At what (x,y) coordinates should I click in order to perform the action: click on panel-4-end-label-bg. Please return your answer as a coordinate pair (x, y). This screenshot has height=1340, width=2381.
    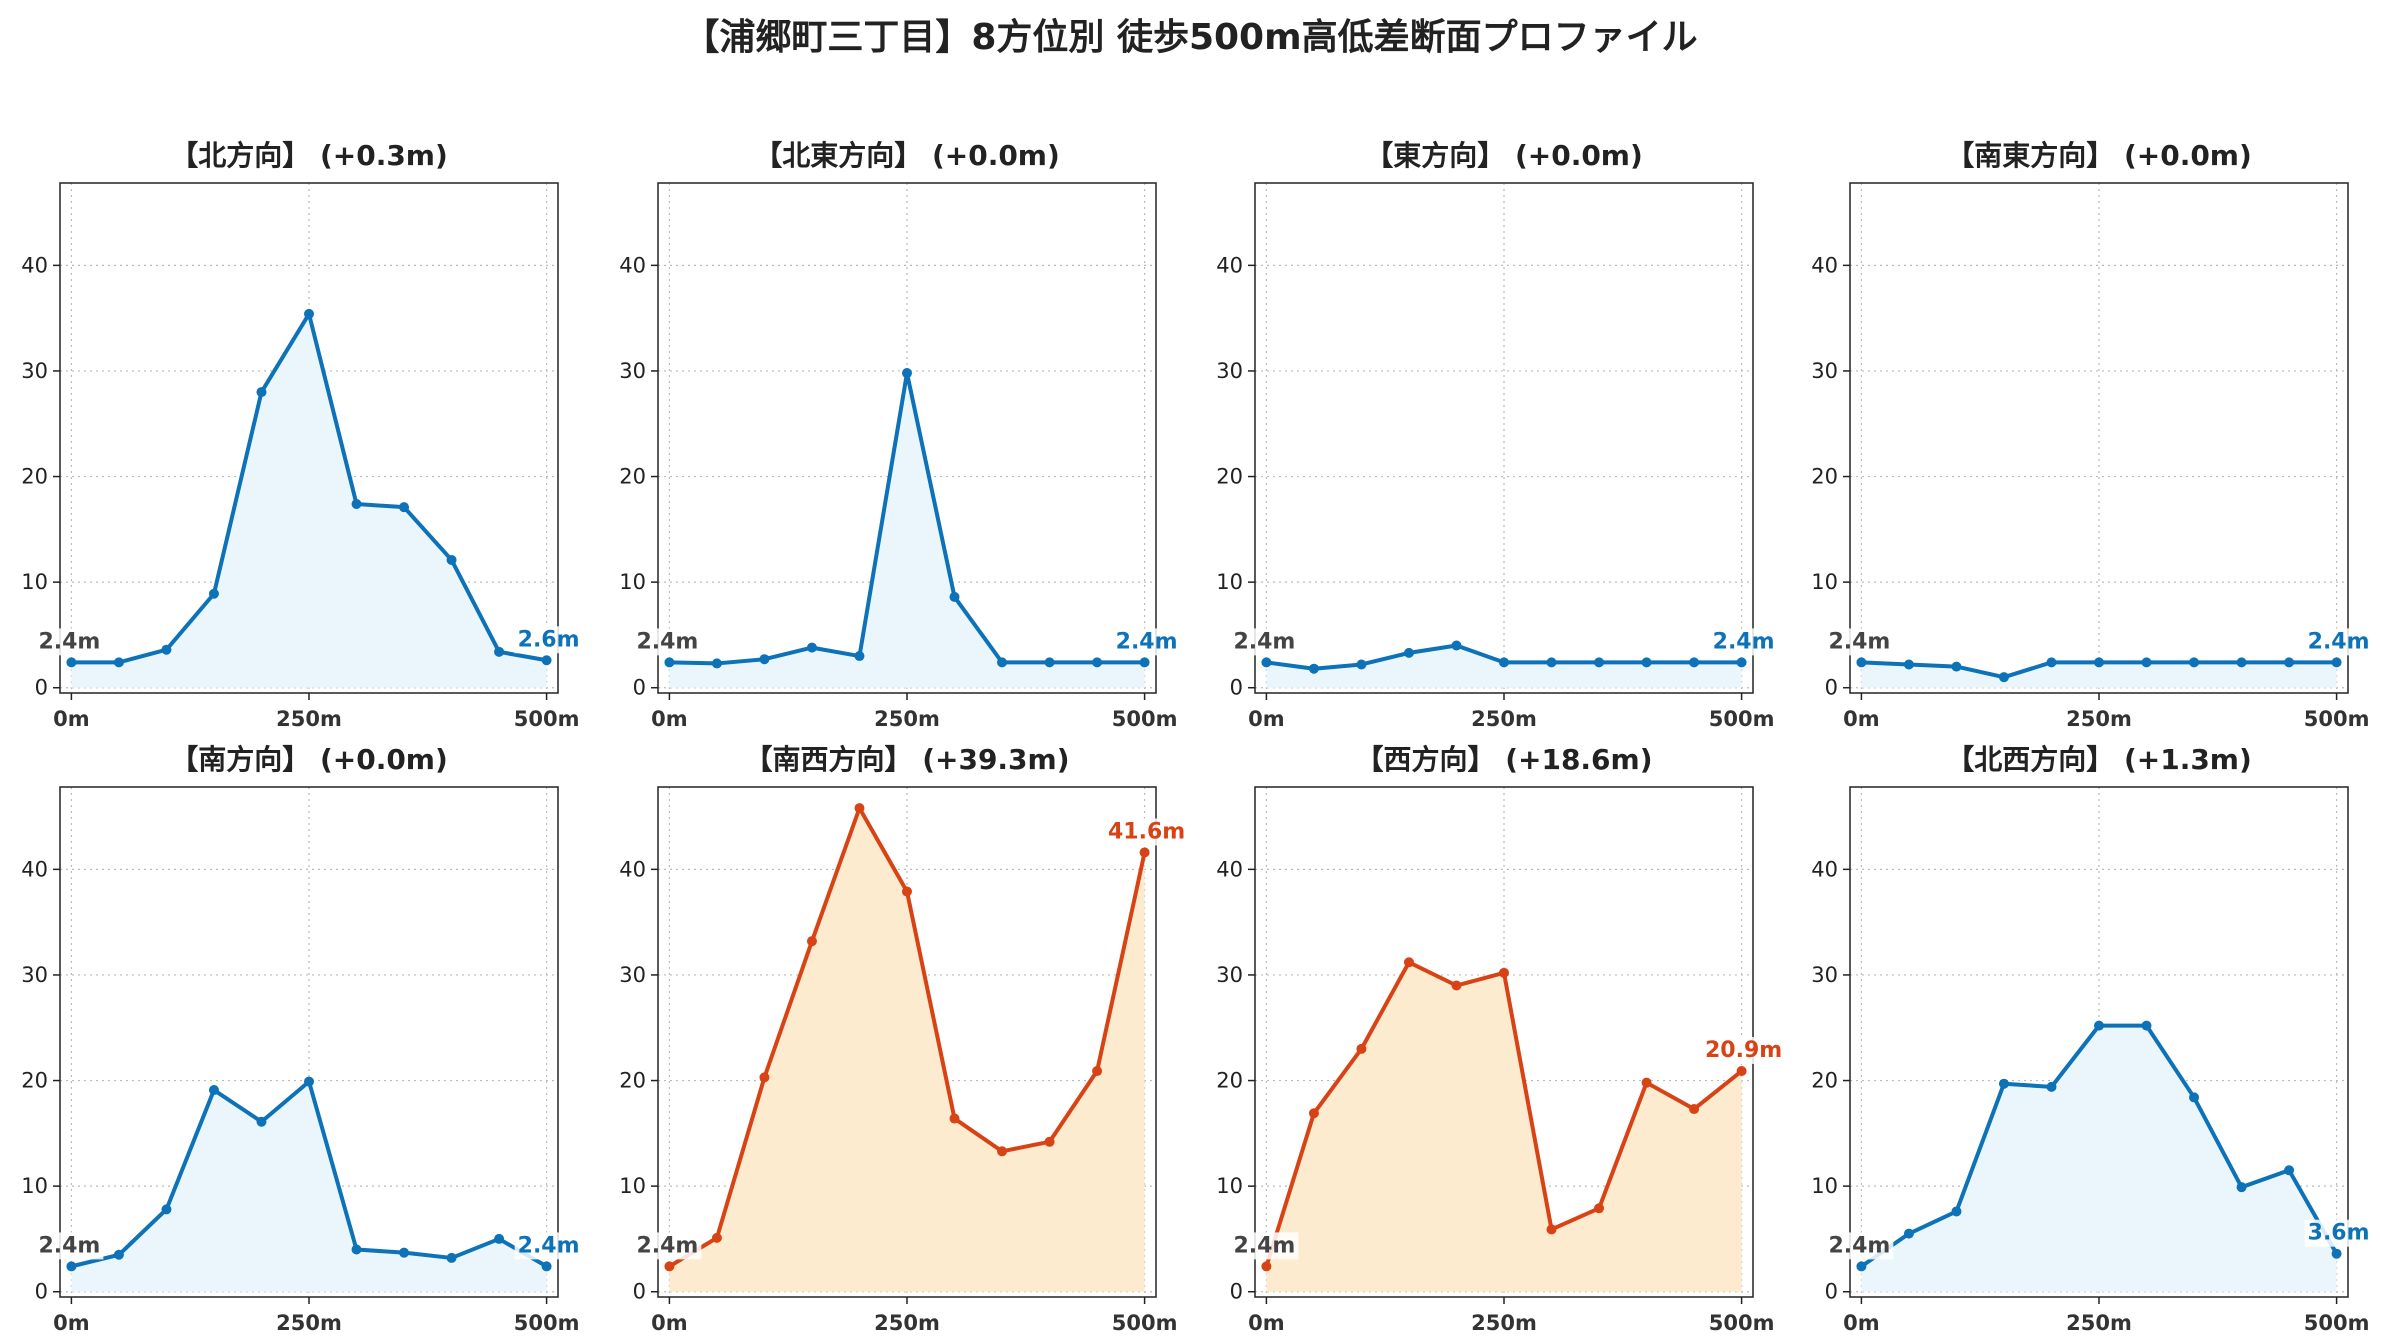
    Looking at the image, I should click on (2338, 642).